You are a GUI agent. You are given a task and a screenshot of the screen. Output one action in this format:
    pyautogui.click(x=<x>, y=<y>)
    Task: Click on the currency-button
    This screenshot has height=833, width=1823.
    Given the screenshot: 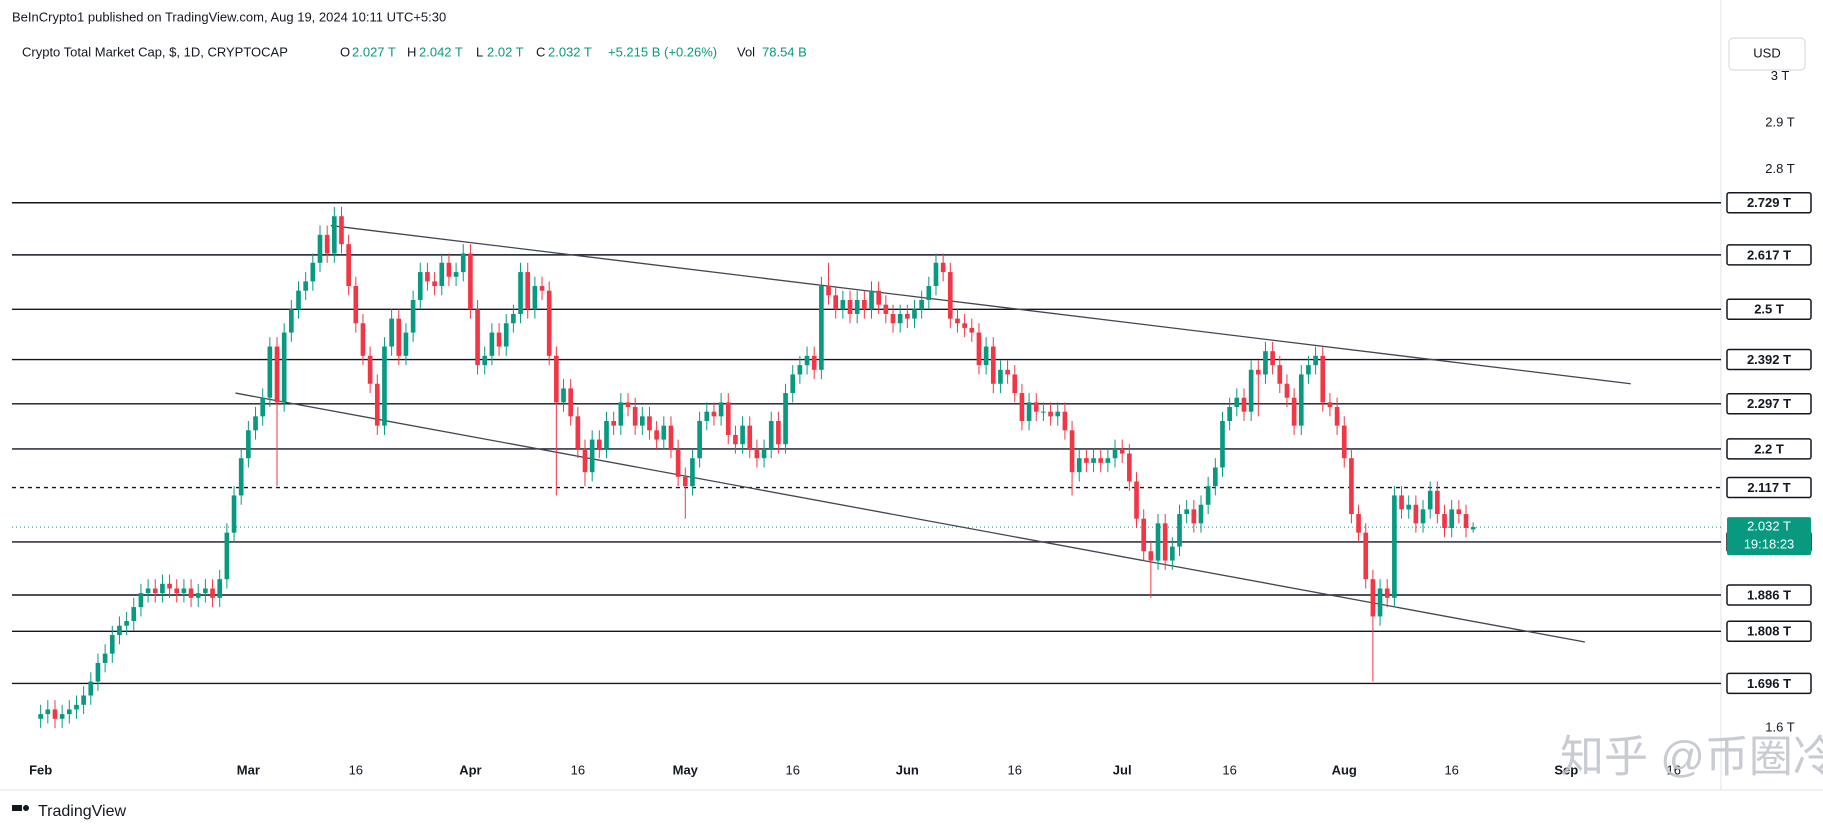 What is the action you would take?
    pyautogui.click(x=1767, y=54)
    